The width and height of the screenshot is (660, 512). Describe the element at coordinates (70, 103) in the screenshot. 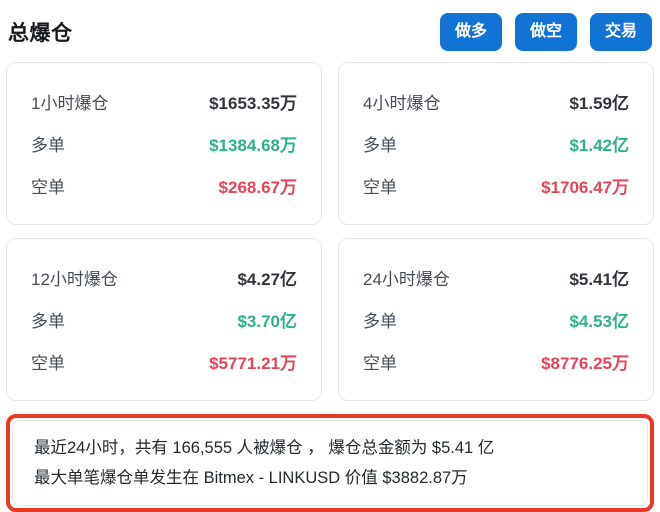

I see `card-title: 1小时爆仓` at that location.